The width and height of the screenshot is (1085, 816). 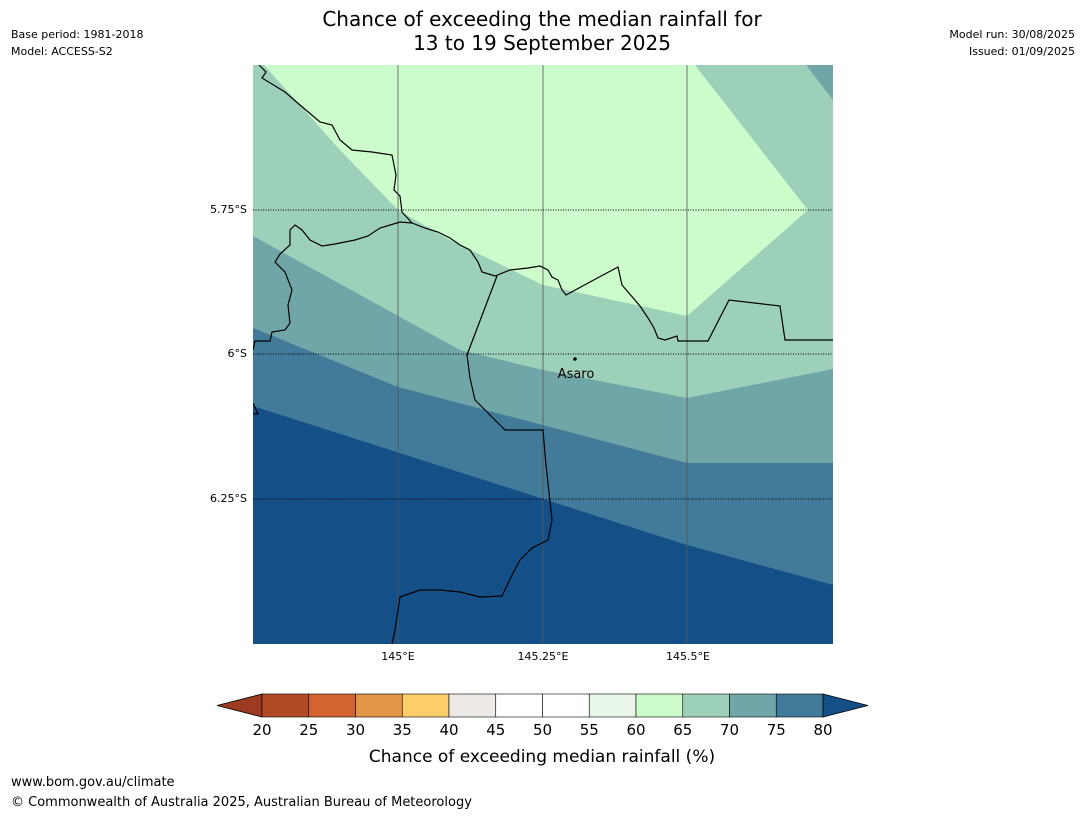 I want to click on colorbar-tick-label: 55, so click(x=589, y=730).